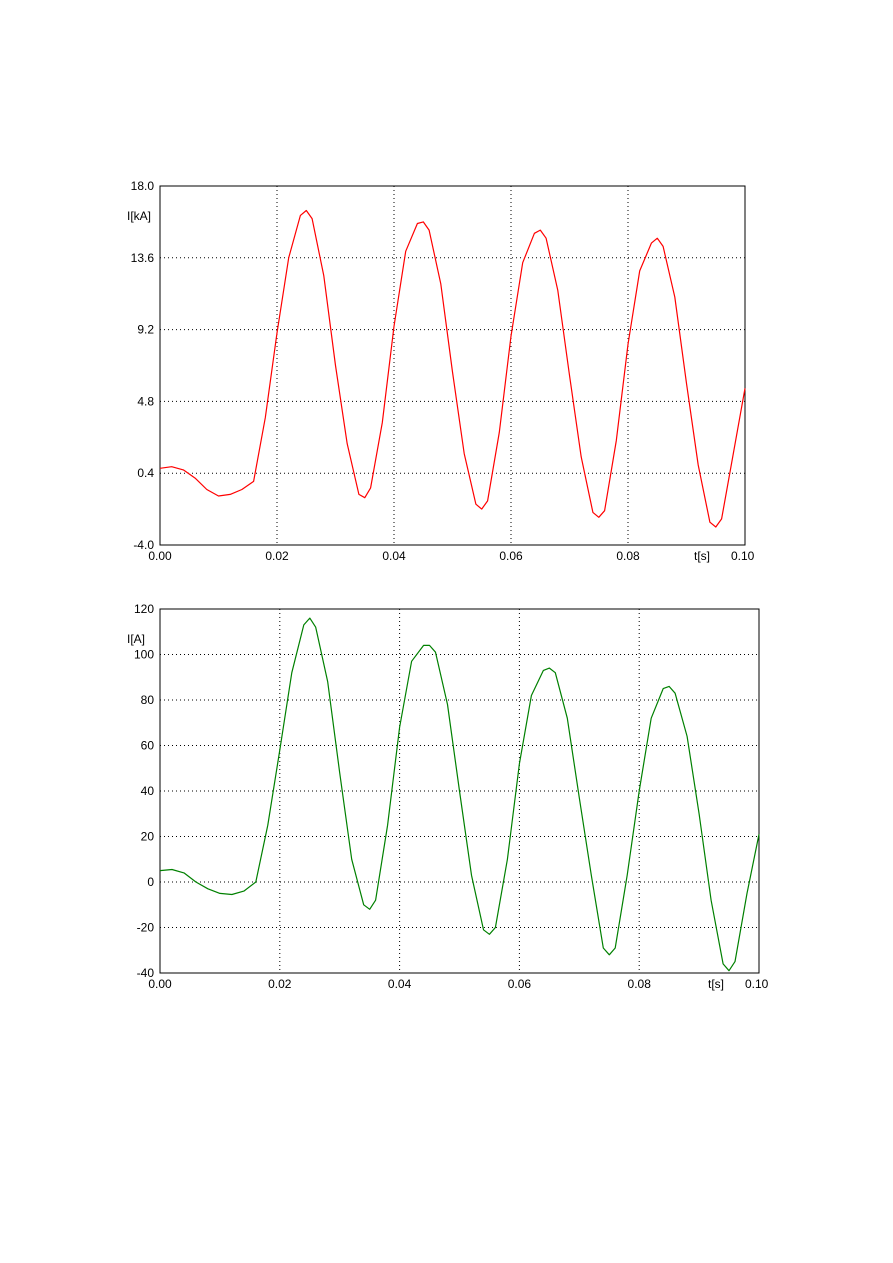 This screenshot has height=1263, width=893. I want to click on y-tick-label: 0, so click(150, 882).